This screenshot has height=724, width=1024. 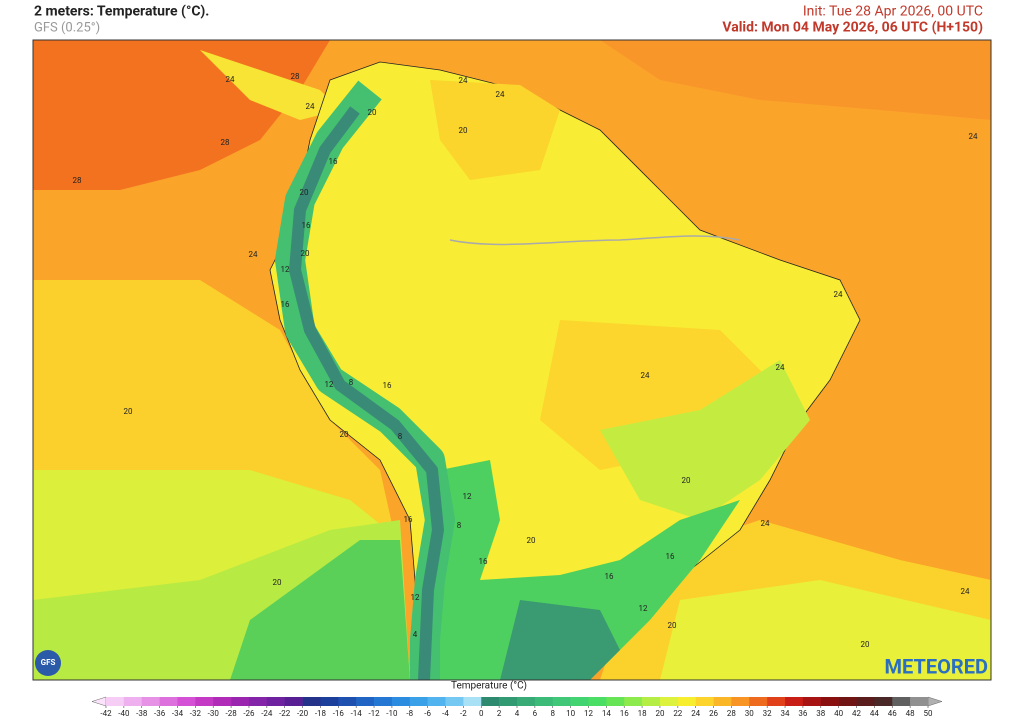 What do you see at coordinates (320, 610) in the screenshot?
I see `cold-ocean` at bounding box center [320, 610].